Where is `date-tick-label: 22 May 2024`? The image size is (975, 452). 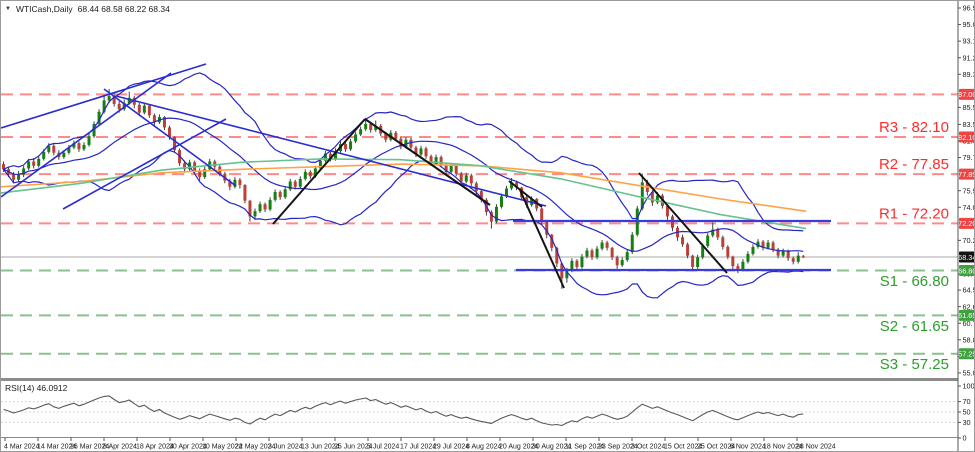
date-tick-label: 22 May 2024 is located at coordinates (255, 447).